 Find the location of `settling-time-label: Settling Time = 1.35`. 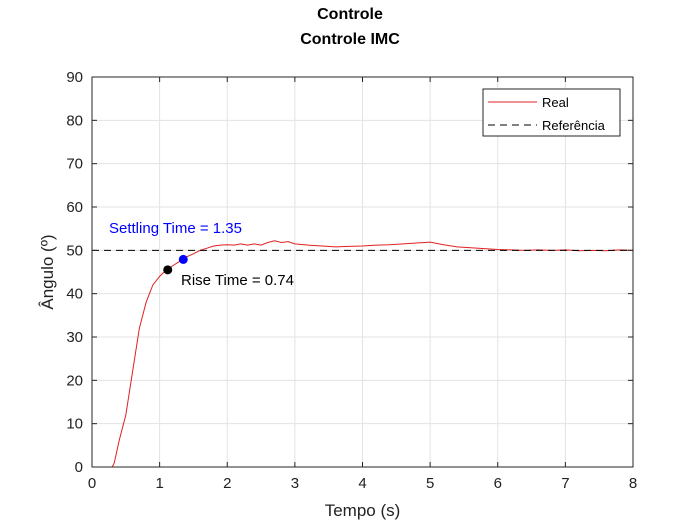

settling-time-label: Settling Time = 1.35 is located at coordinates (175, 228).